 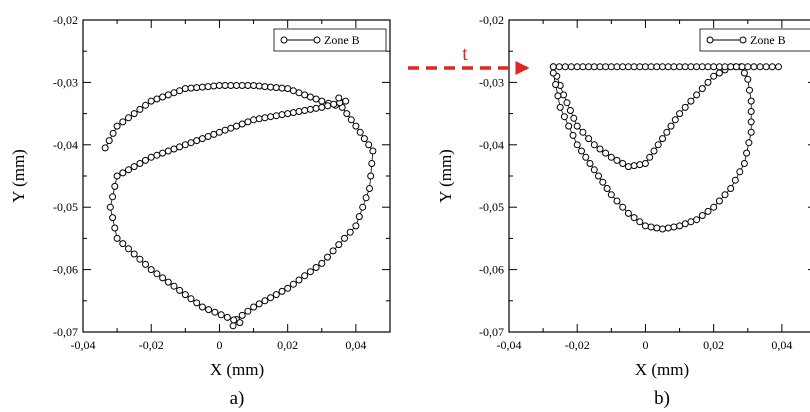 What do you see at coordinates (665, 148) in the screenshot?
I see `data-marks` at bounding box center [665, 148].